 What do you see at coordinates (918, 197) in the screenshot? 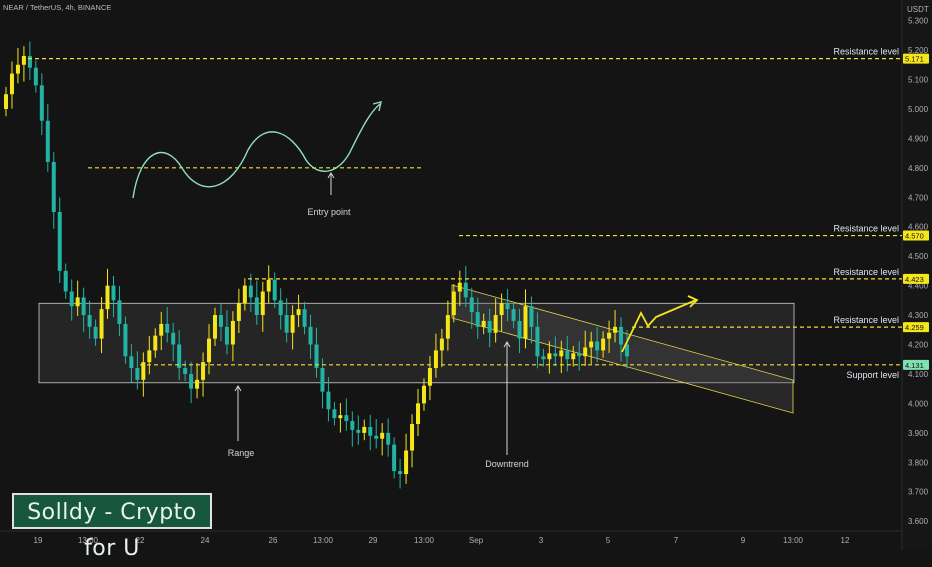
I see `price-tick-label: 4.700` at bounding box center [918, 197].